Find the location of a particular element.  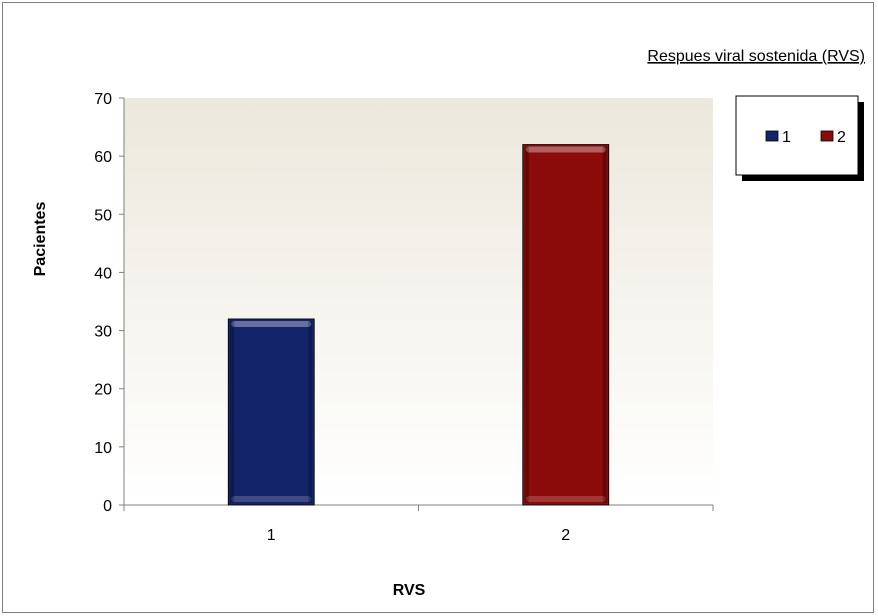

y-tick-label: 20 is located at coordinates (103, 390).